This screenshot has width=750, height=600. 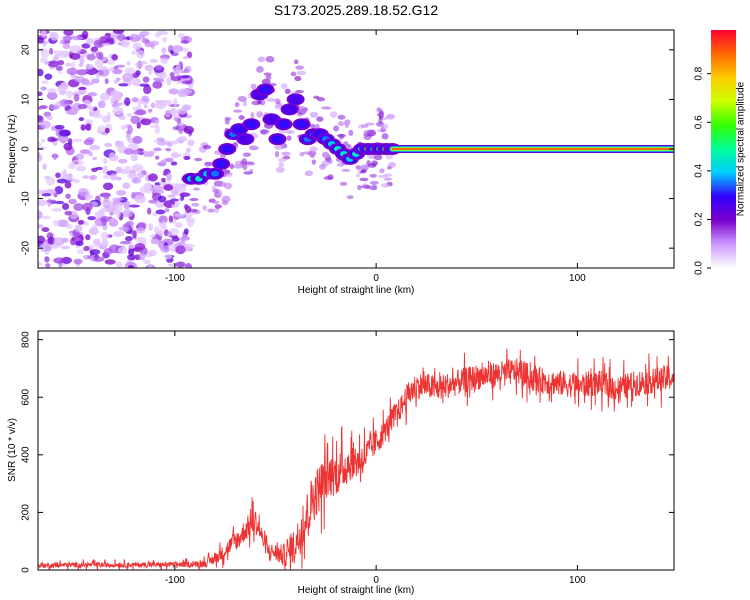 What do you see at coordinates (699, 122) in the screenshot?
I see `colorbar-tick-label: 0.6` at bounding box center [699, 122].